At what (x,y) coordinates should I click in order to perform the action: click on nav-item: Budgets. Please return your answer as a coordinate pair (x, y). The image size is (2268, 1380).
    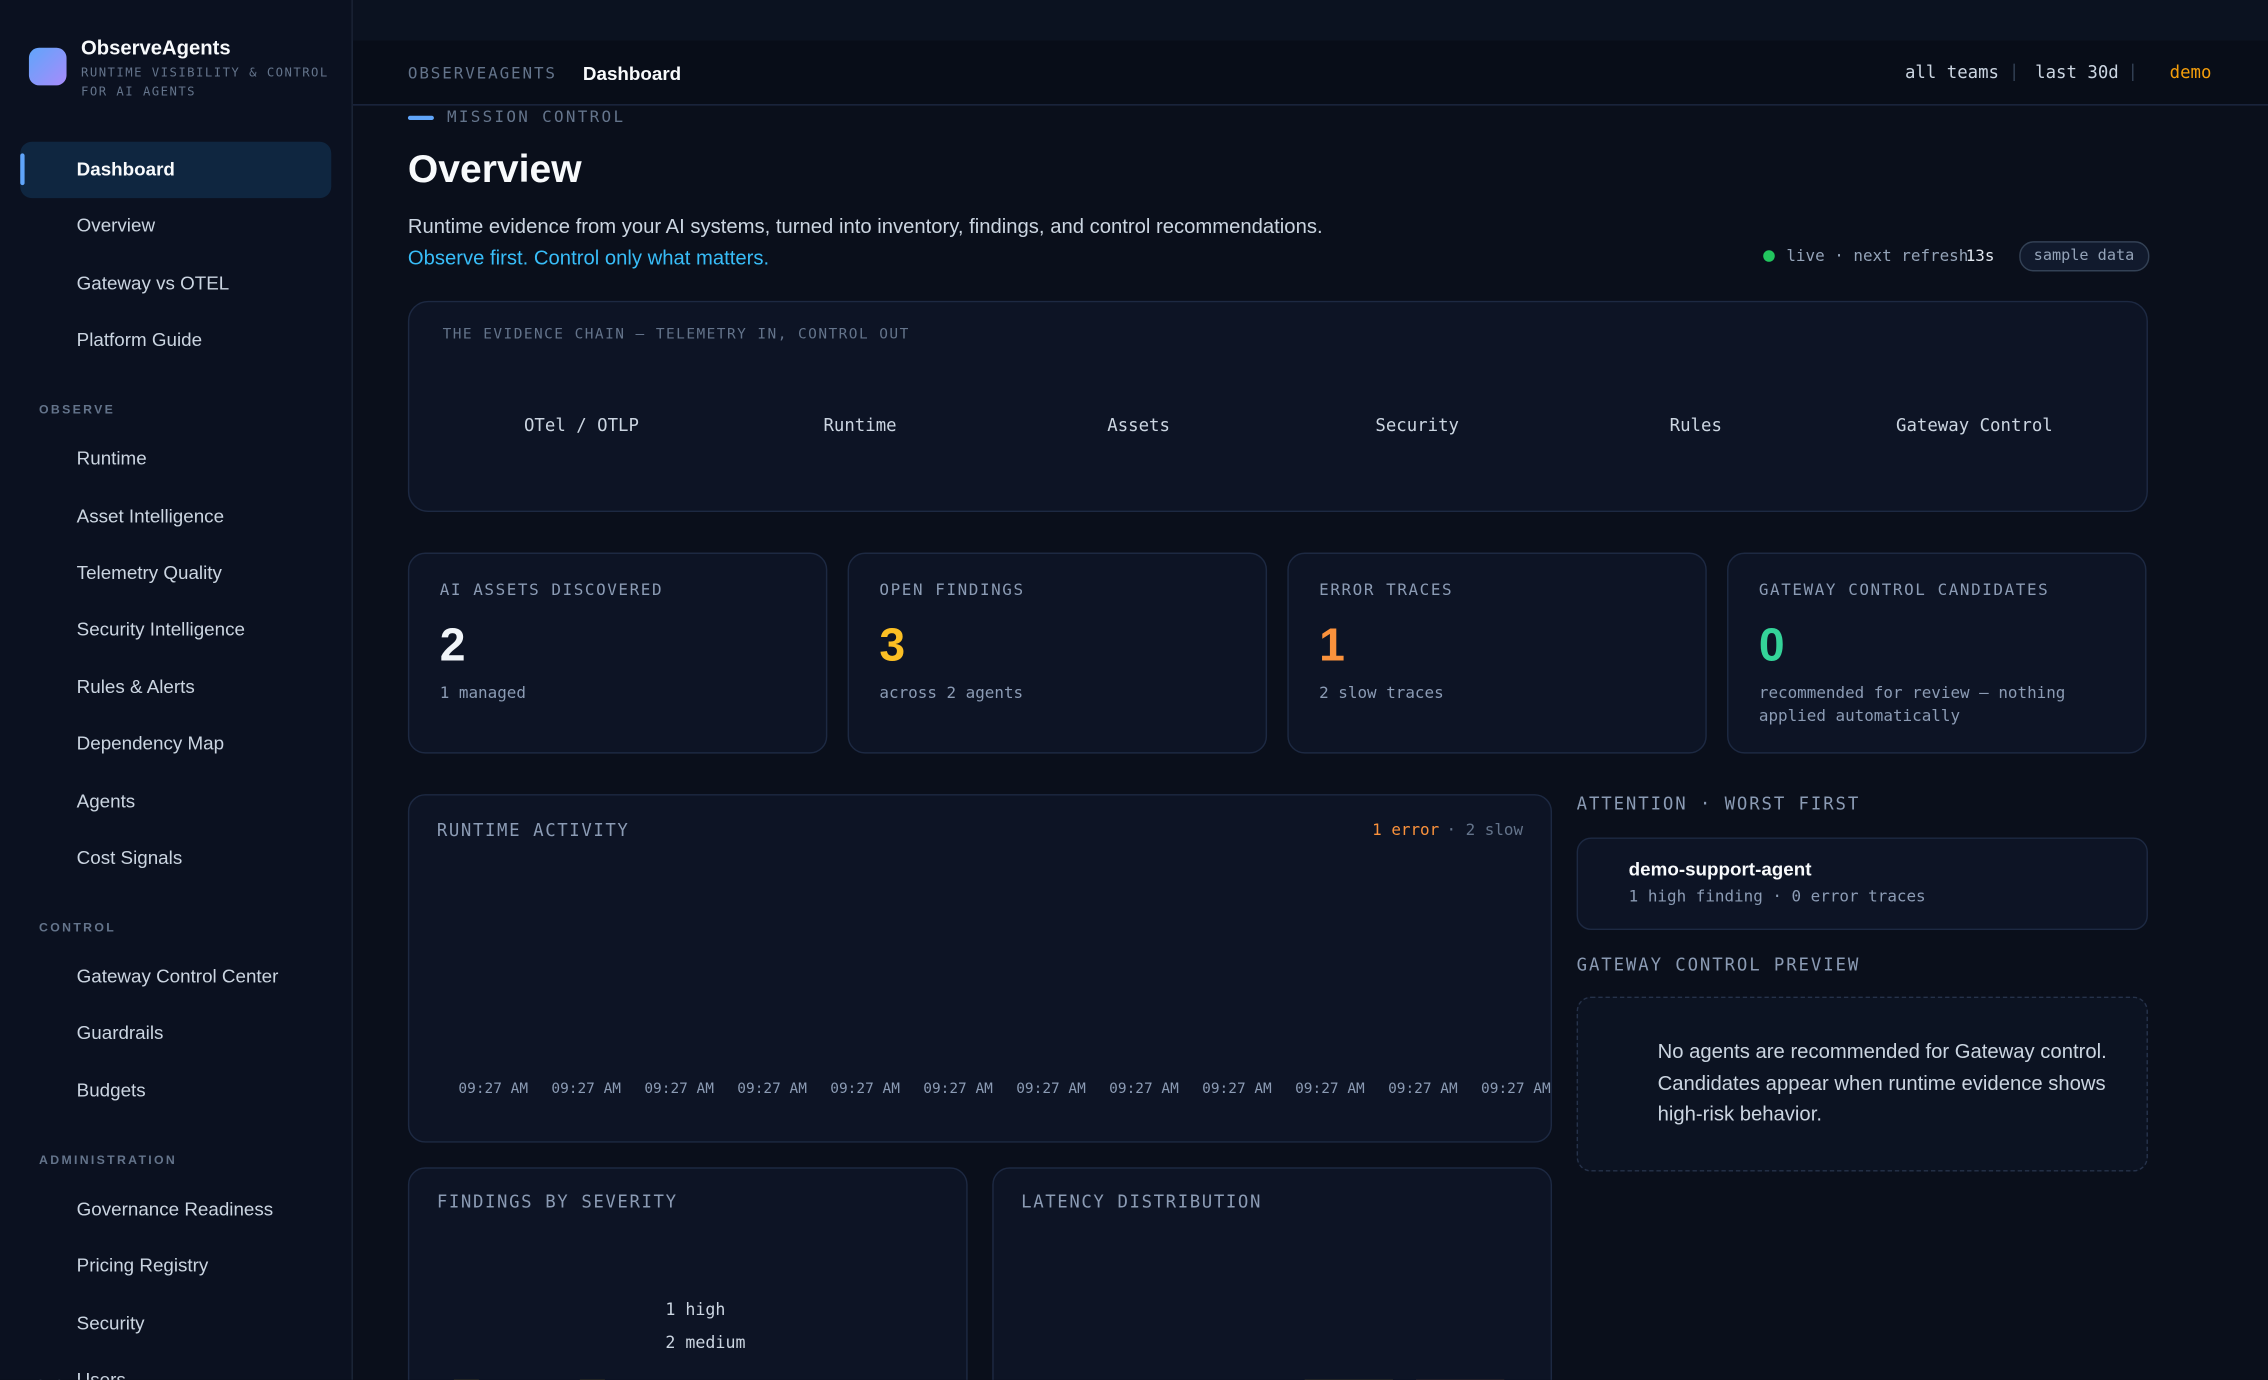
    Looking at the image, I should click on (111, 1090).